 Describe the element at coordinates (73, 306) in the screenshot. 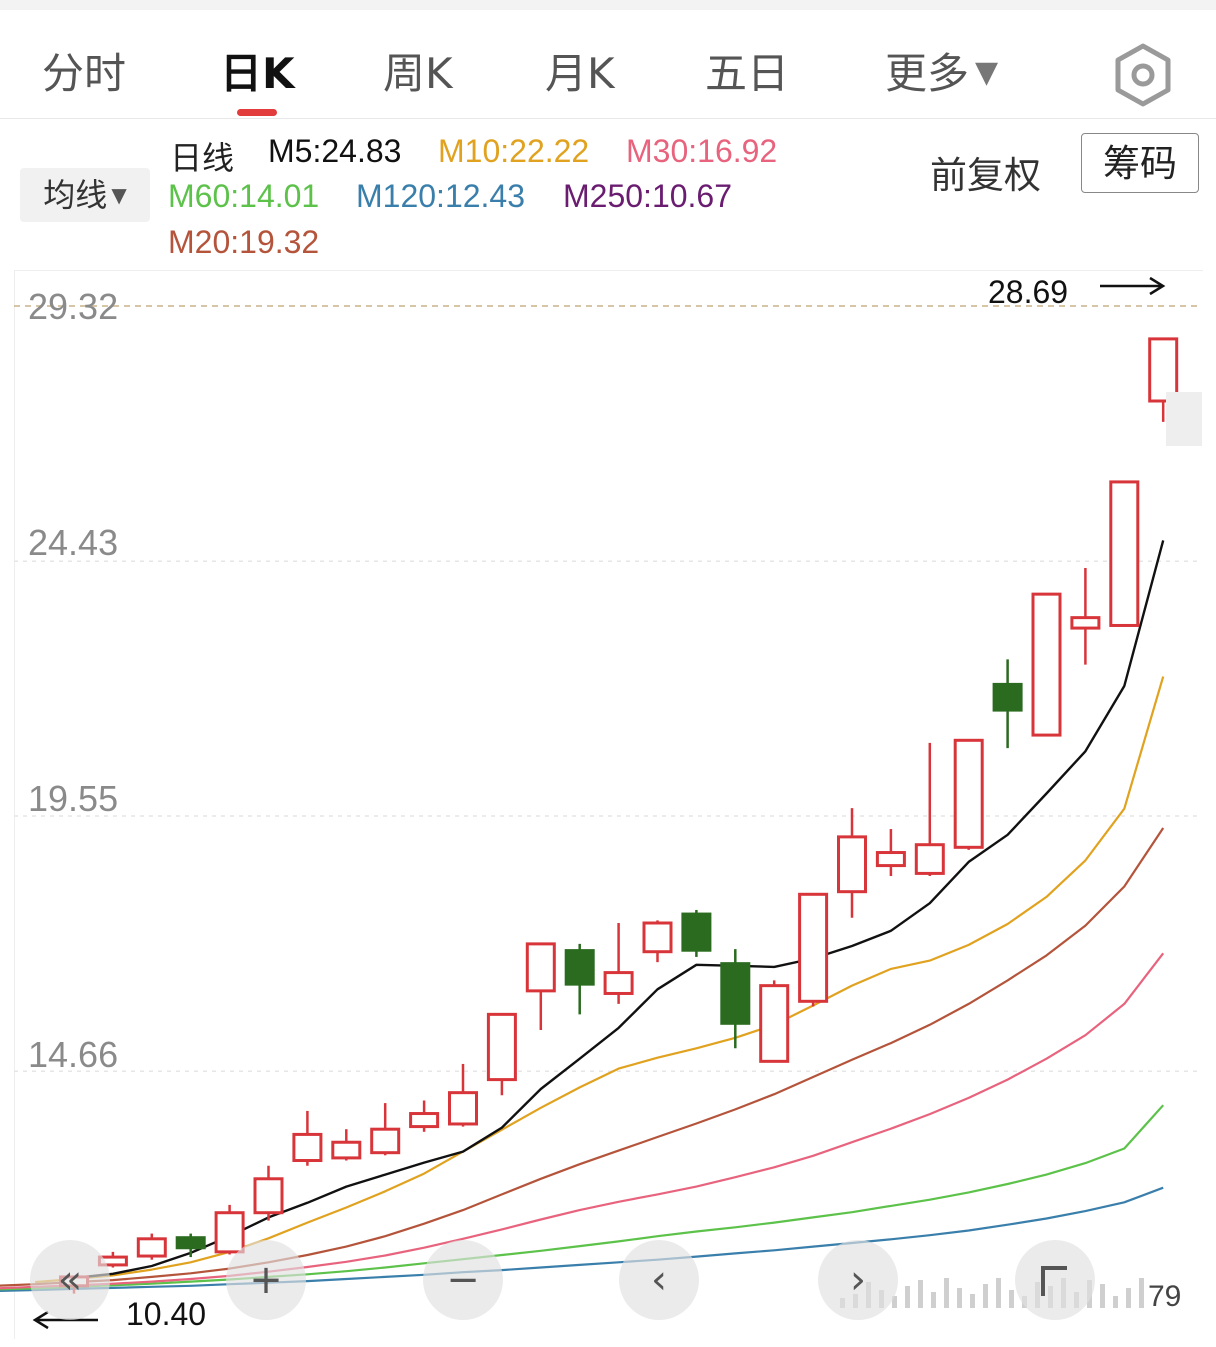

I see `y-tick-label: 29.32` at that location.